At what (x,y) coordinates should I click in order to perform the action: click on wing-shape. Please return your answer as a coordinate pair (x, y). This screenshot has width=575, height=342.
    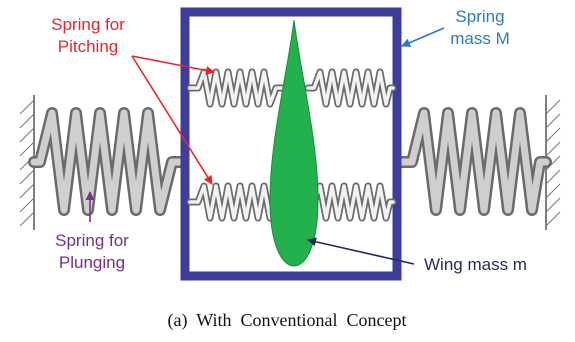
    Looking at the image, I should click on (294, 143).